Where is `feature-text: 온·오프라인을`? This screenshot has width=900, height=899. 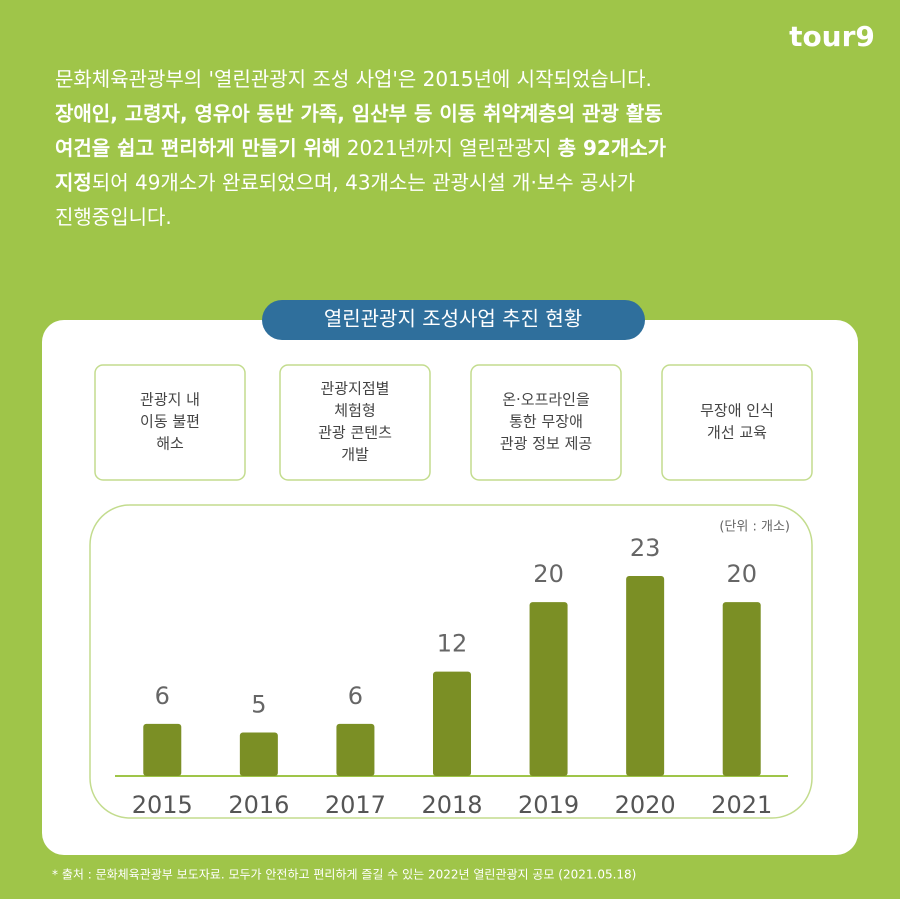 feature-text: 온·오프라인을 is located at coordinates (546, 400).